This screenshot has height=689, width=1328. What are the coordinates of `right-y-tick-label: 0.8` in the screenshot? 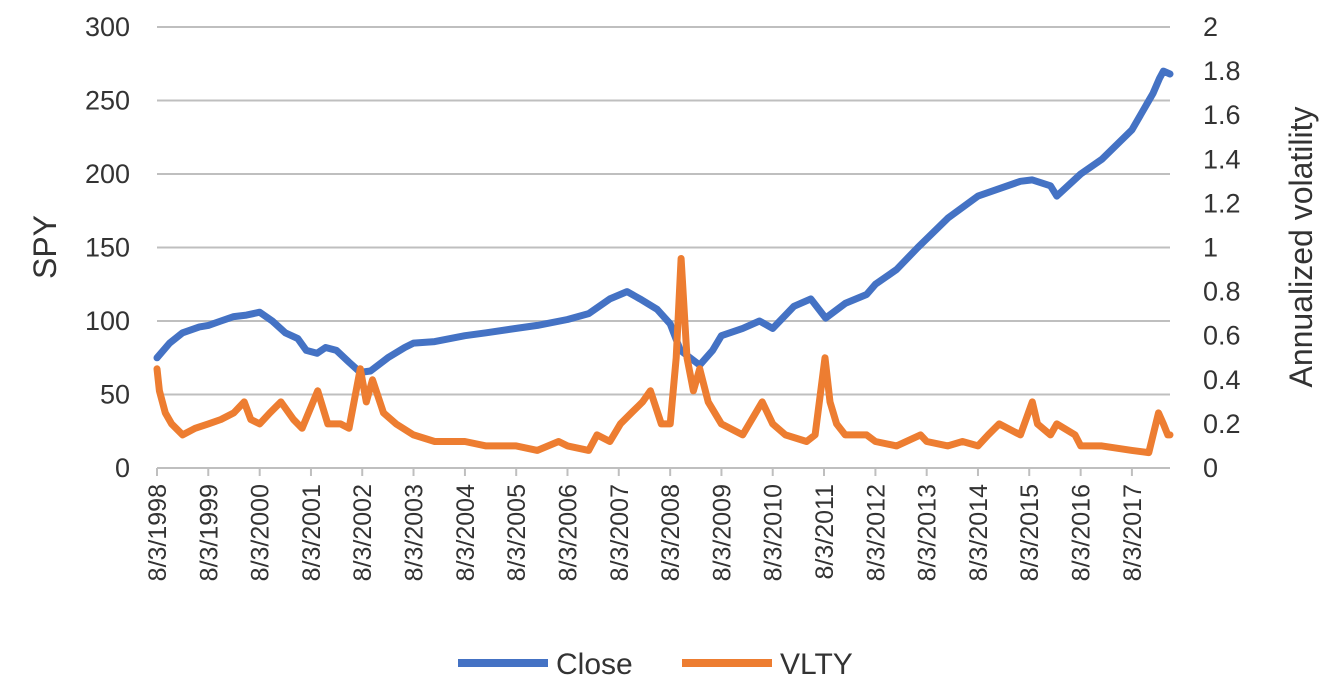 It's located at (1222, 292).